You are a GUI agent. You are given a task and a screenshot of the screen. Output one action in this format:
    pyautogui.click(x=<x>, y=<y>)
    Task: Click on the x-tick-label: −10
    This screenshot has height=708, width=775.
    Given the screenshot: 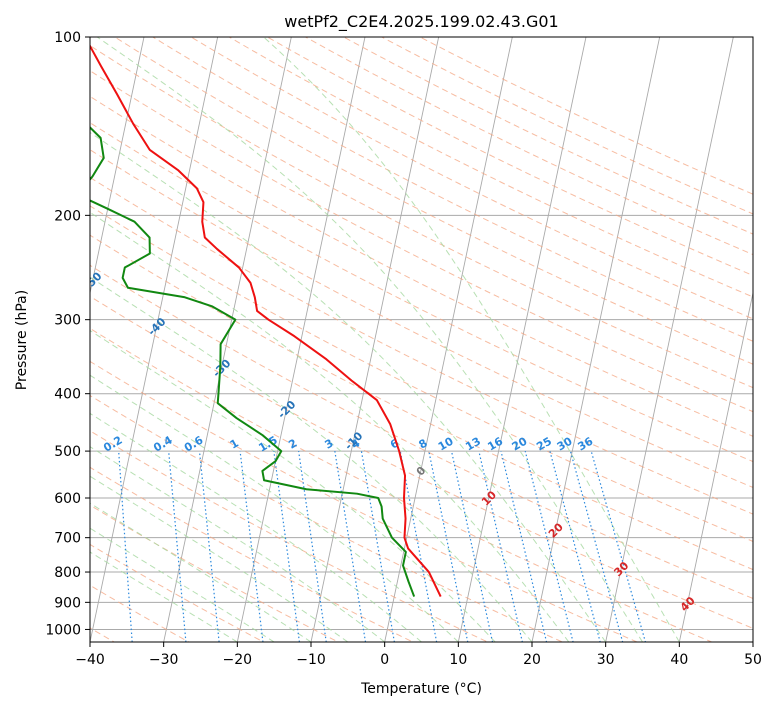 What is the action you would take?
    pyautogui.click(x=311, y=660)
    